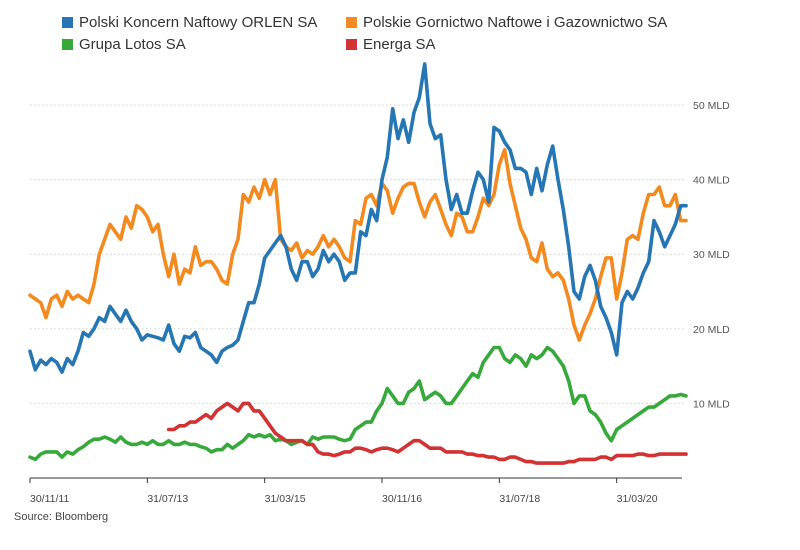  I want to click on y-tick-label: 10 MLD, so click(711, 404).